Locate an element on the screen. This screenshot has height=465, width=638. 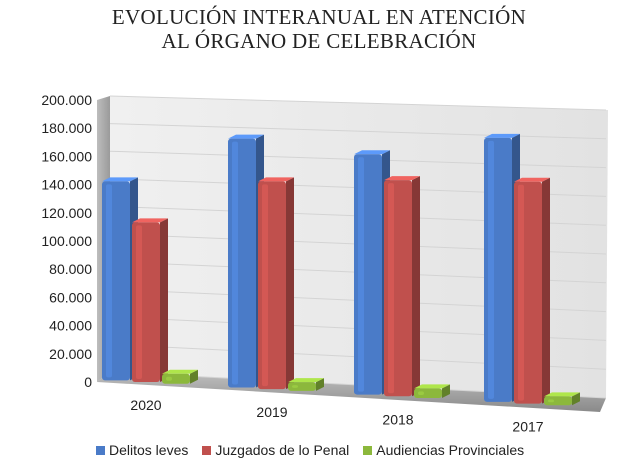
x-tick-label: 2018 is located at coordinates (397, 419).